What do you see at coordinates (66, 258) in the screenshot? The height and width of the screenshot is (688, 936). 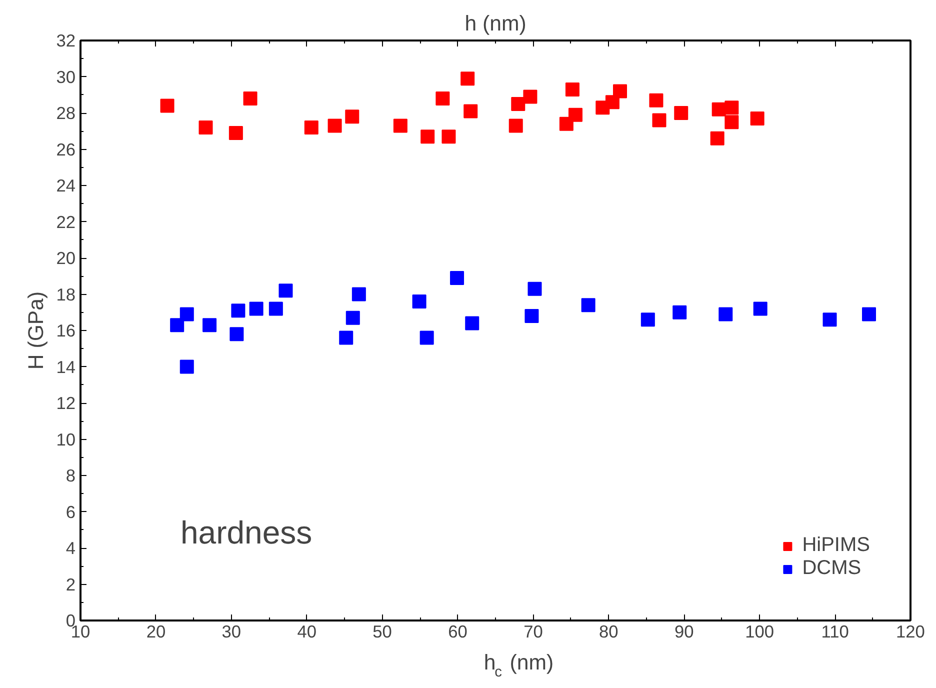 I see `y-tick-label: 20` at bounding box center [66, 258].